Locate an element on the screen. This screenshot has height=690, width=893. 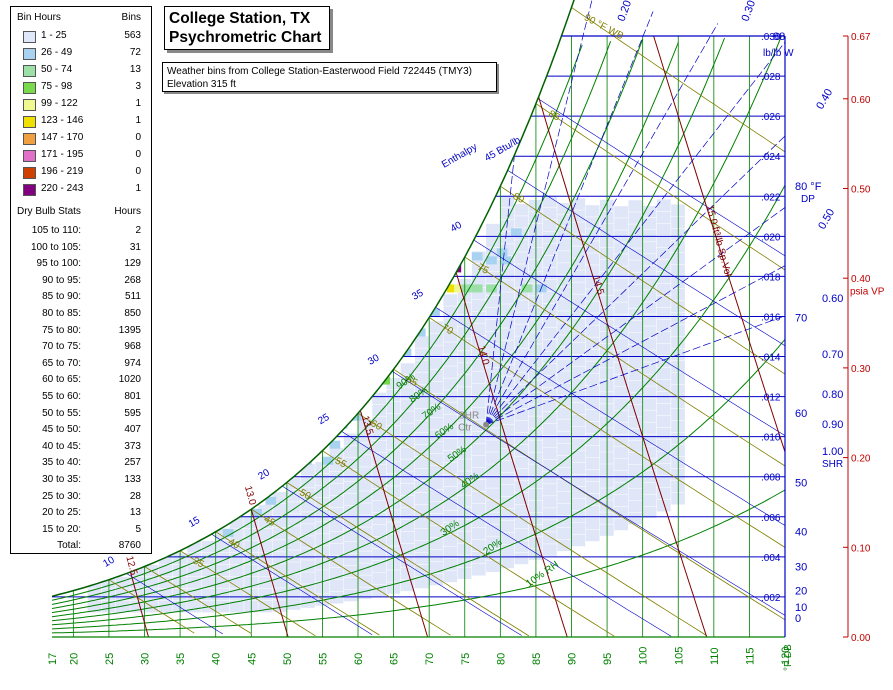
shr-center-label: SHR is located at coordinates (468, 416).